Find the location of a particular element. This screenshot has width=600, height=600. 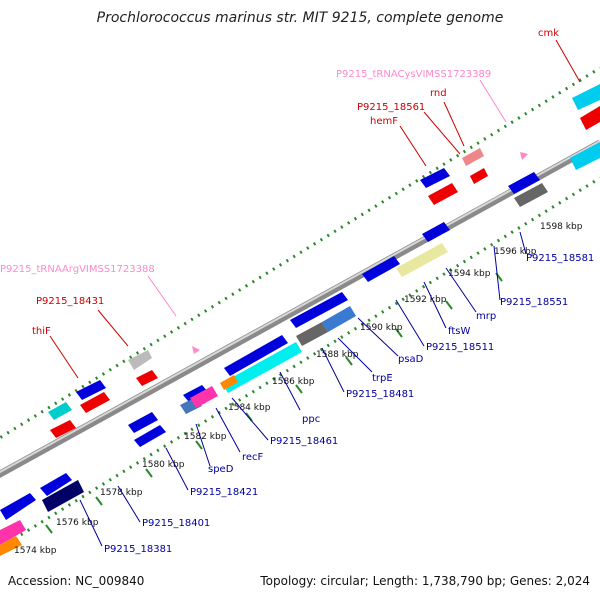

tick-label: 1584 kbp is located at coordinates (249, 408).